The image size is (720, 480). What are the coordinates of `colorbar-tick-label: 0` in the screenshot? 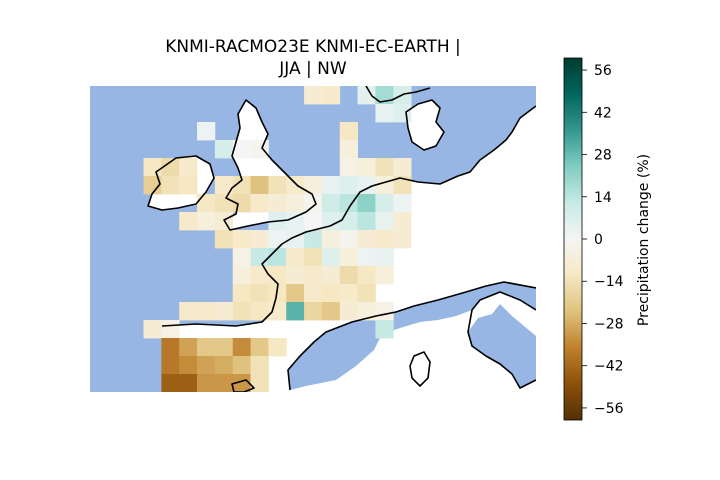 It's located at (598, 240).